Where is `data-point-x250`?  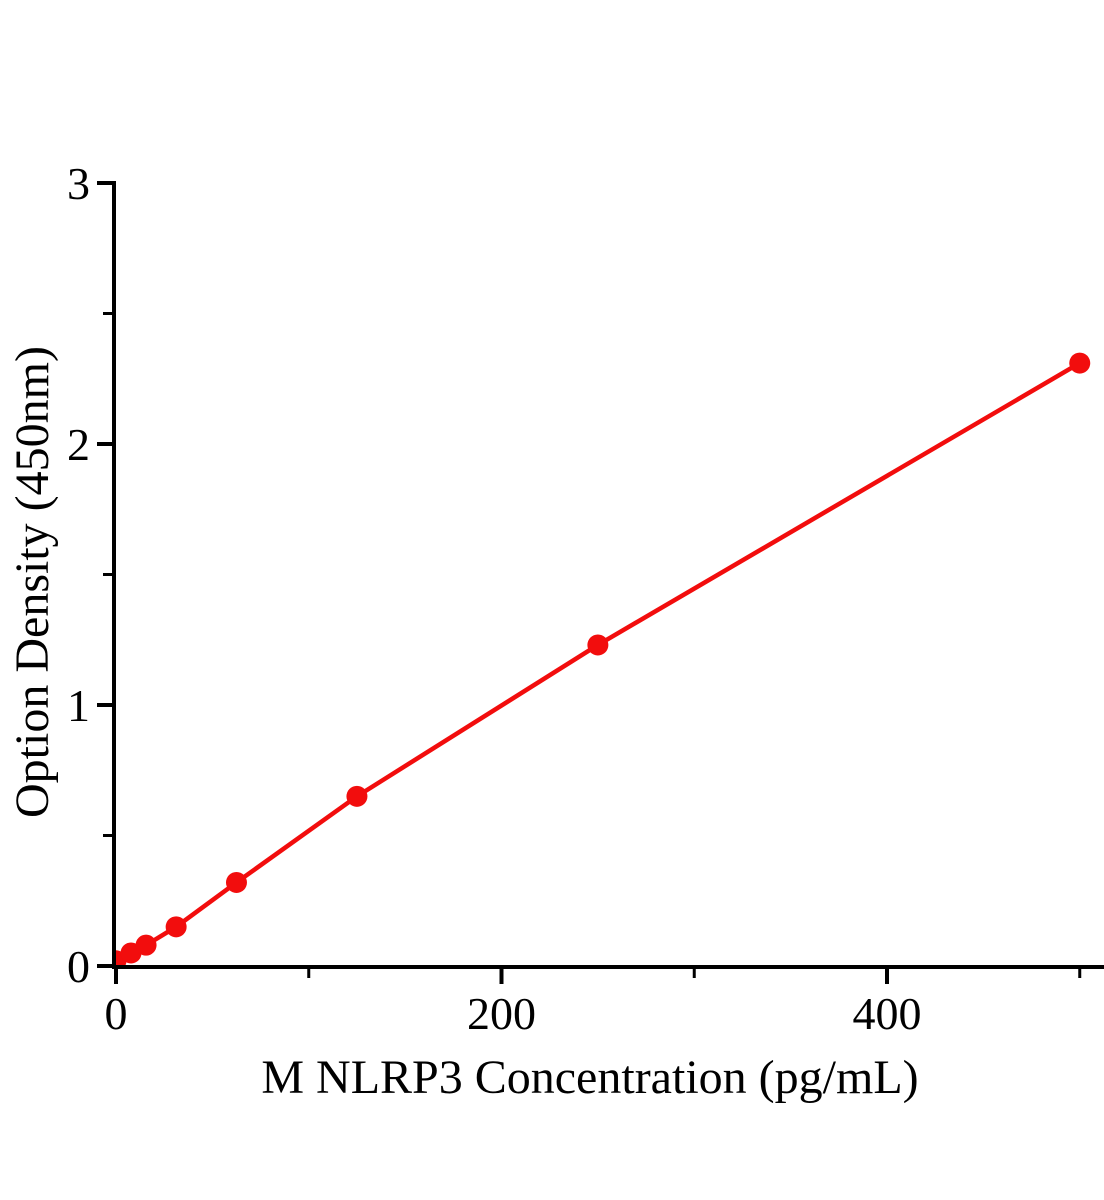
data-point-x250 is located at coordinates (598, 645).